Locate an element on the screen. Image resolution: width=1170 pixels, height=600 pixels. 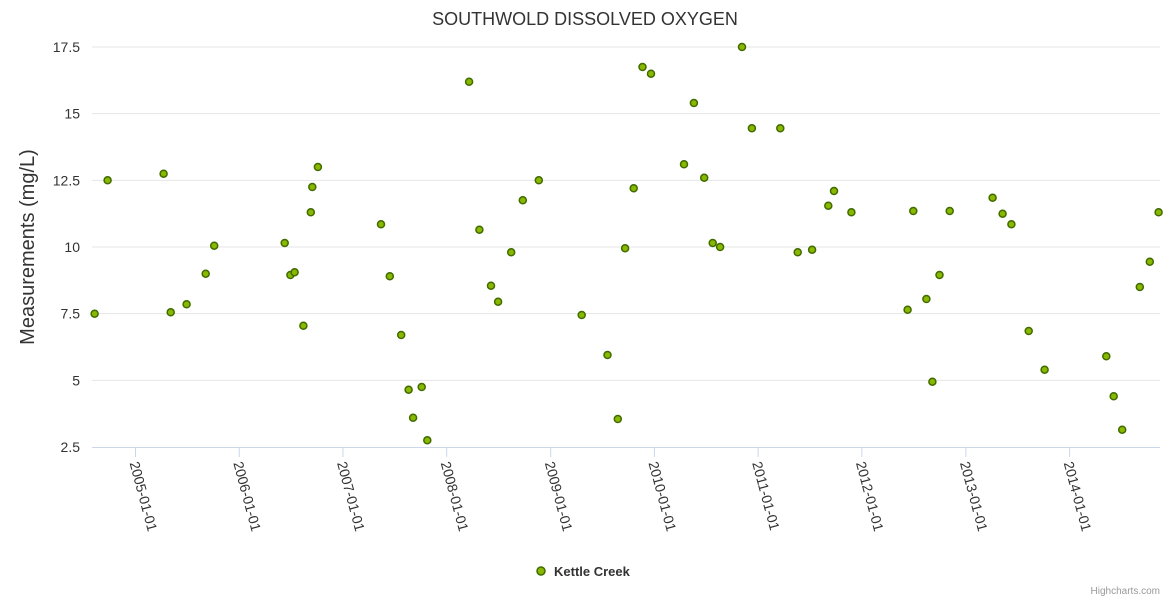
y-axis-label: Measurements (mg/L) is located at coordinates (28, 247).